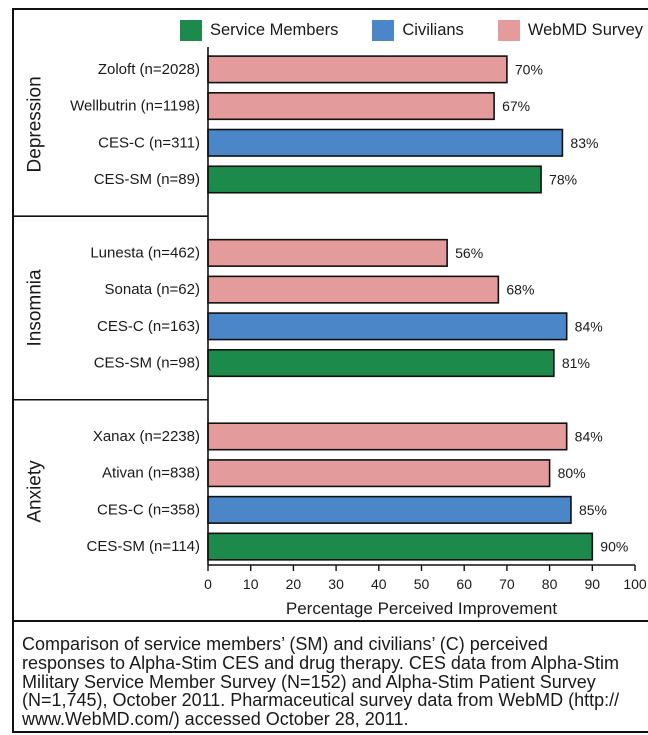  What do you see at coordinates (35, 491) in the screenshot?
I see `group-label-anxiety: Anxiety` at bounding box center [35, 491].